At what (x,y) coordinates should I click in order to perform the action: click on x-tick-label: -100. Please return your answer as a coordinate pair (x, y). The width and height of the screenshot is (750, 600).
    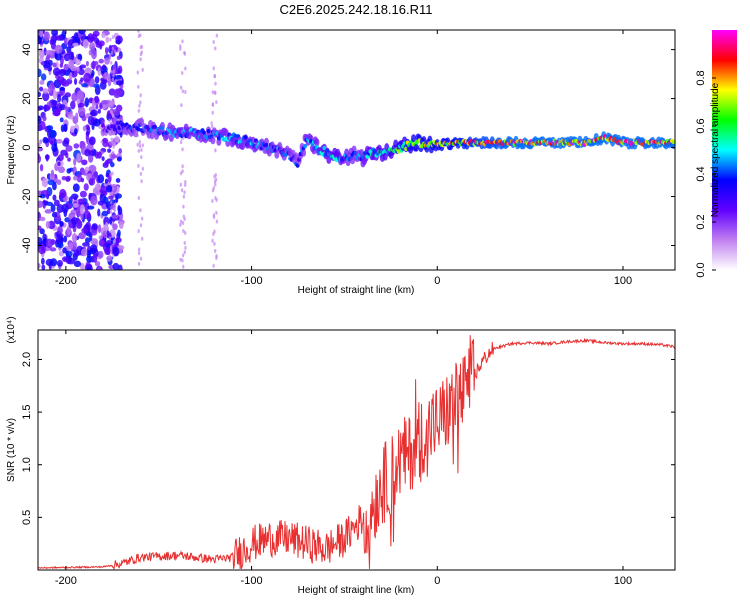
    Looking at the image, I should click on (252, 581).